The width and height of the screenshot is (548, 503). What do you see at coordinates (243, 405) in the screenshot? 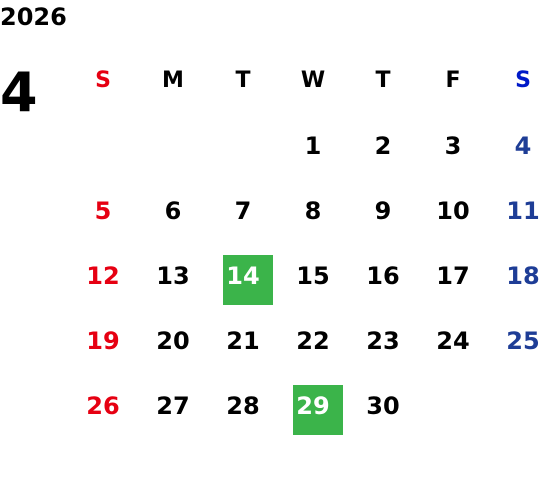
I see `day-cell: 28` at bounding box center [243, 405].